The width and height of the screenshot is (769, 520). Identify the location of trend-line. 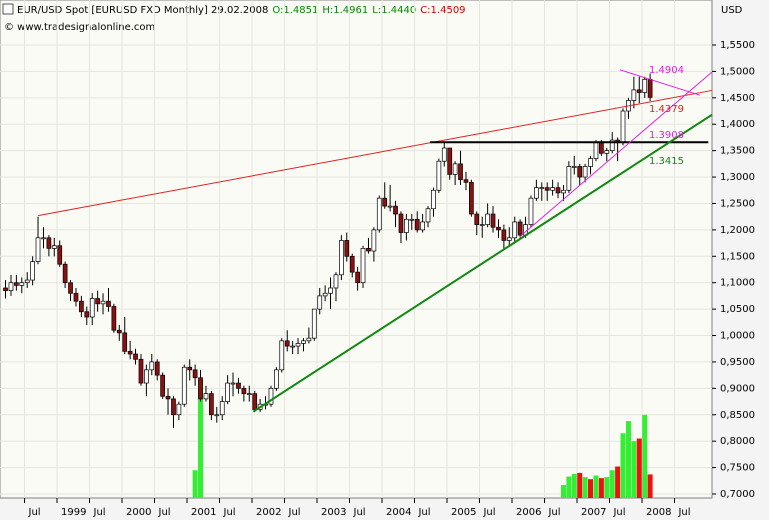
(659, 82).